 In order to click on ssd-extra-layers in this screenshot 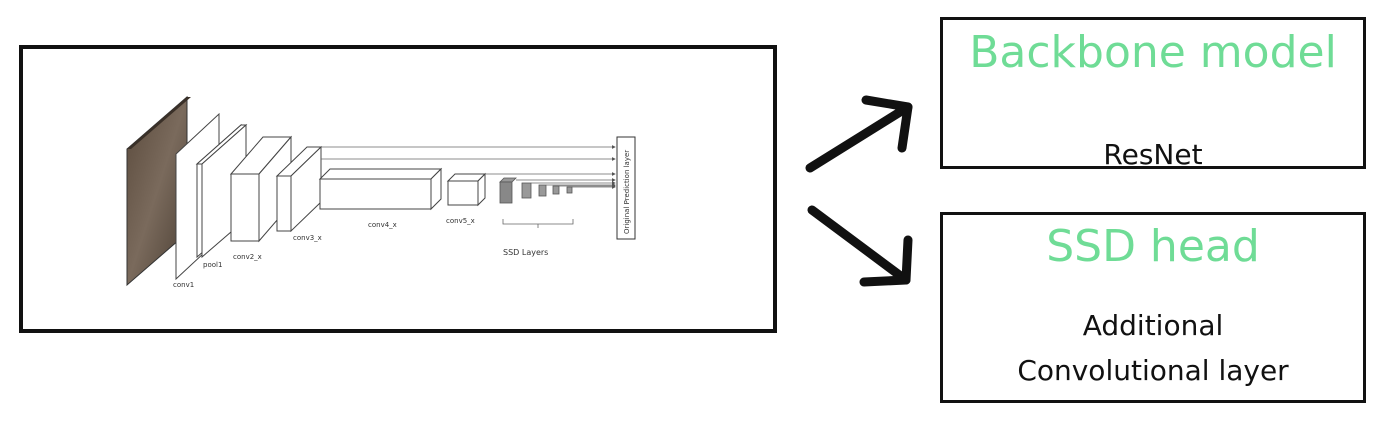, I will do `click(536, 190)`.